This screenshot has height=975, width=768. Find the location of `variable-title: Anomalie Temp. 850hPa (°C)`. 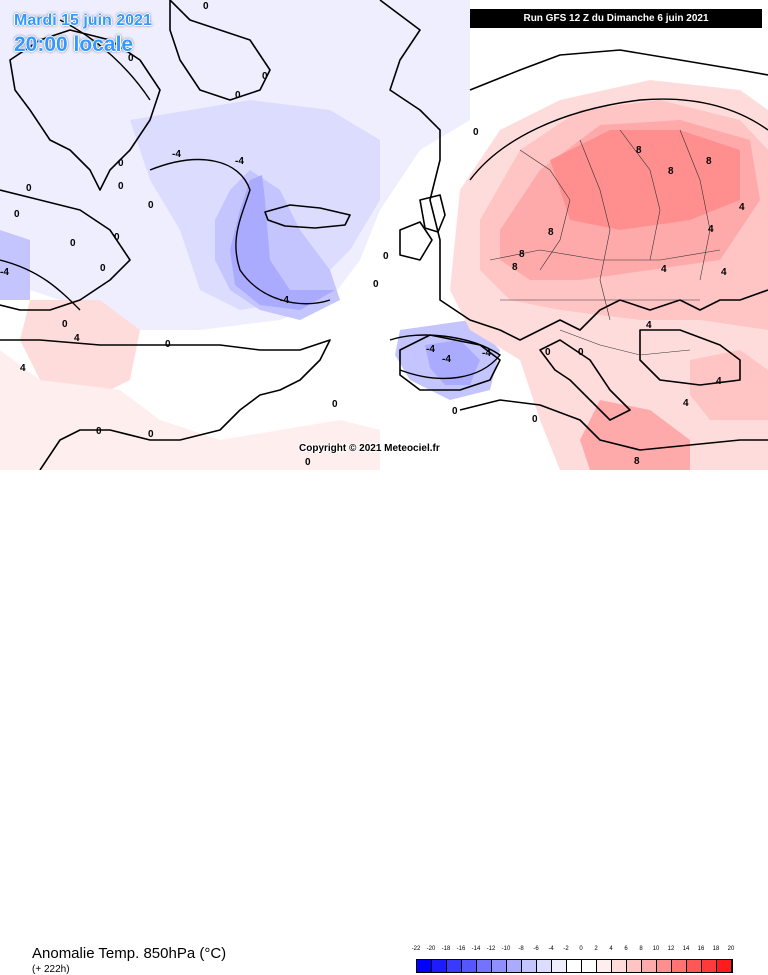

variable-title: Anomalie Temp. 850hPa (°C) is located at coordinates (129, 953).